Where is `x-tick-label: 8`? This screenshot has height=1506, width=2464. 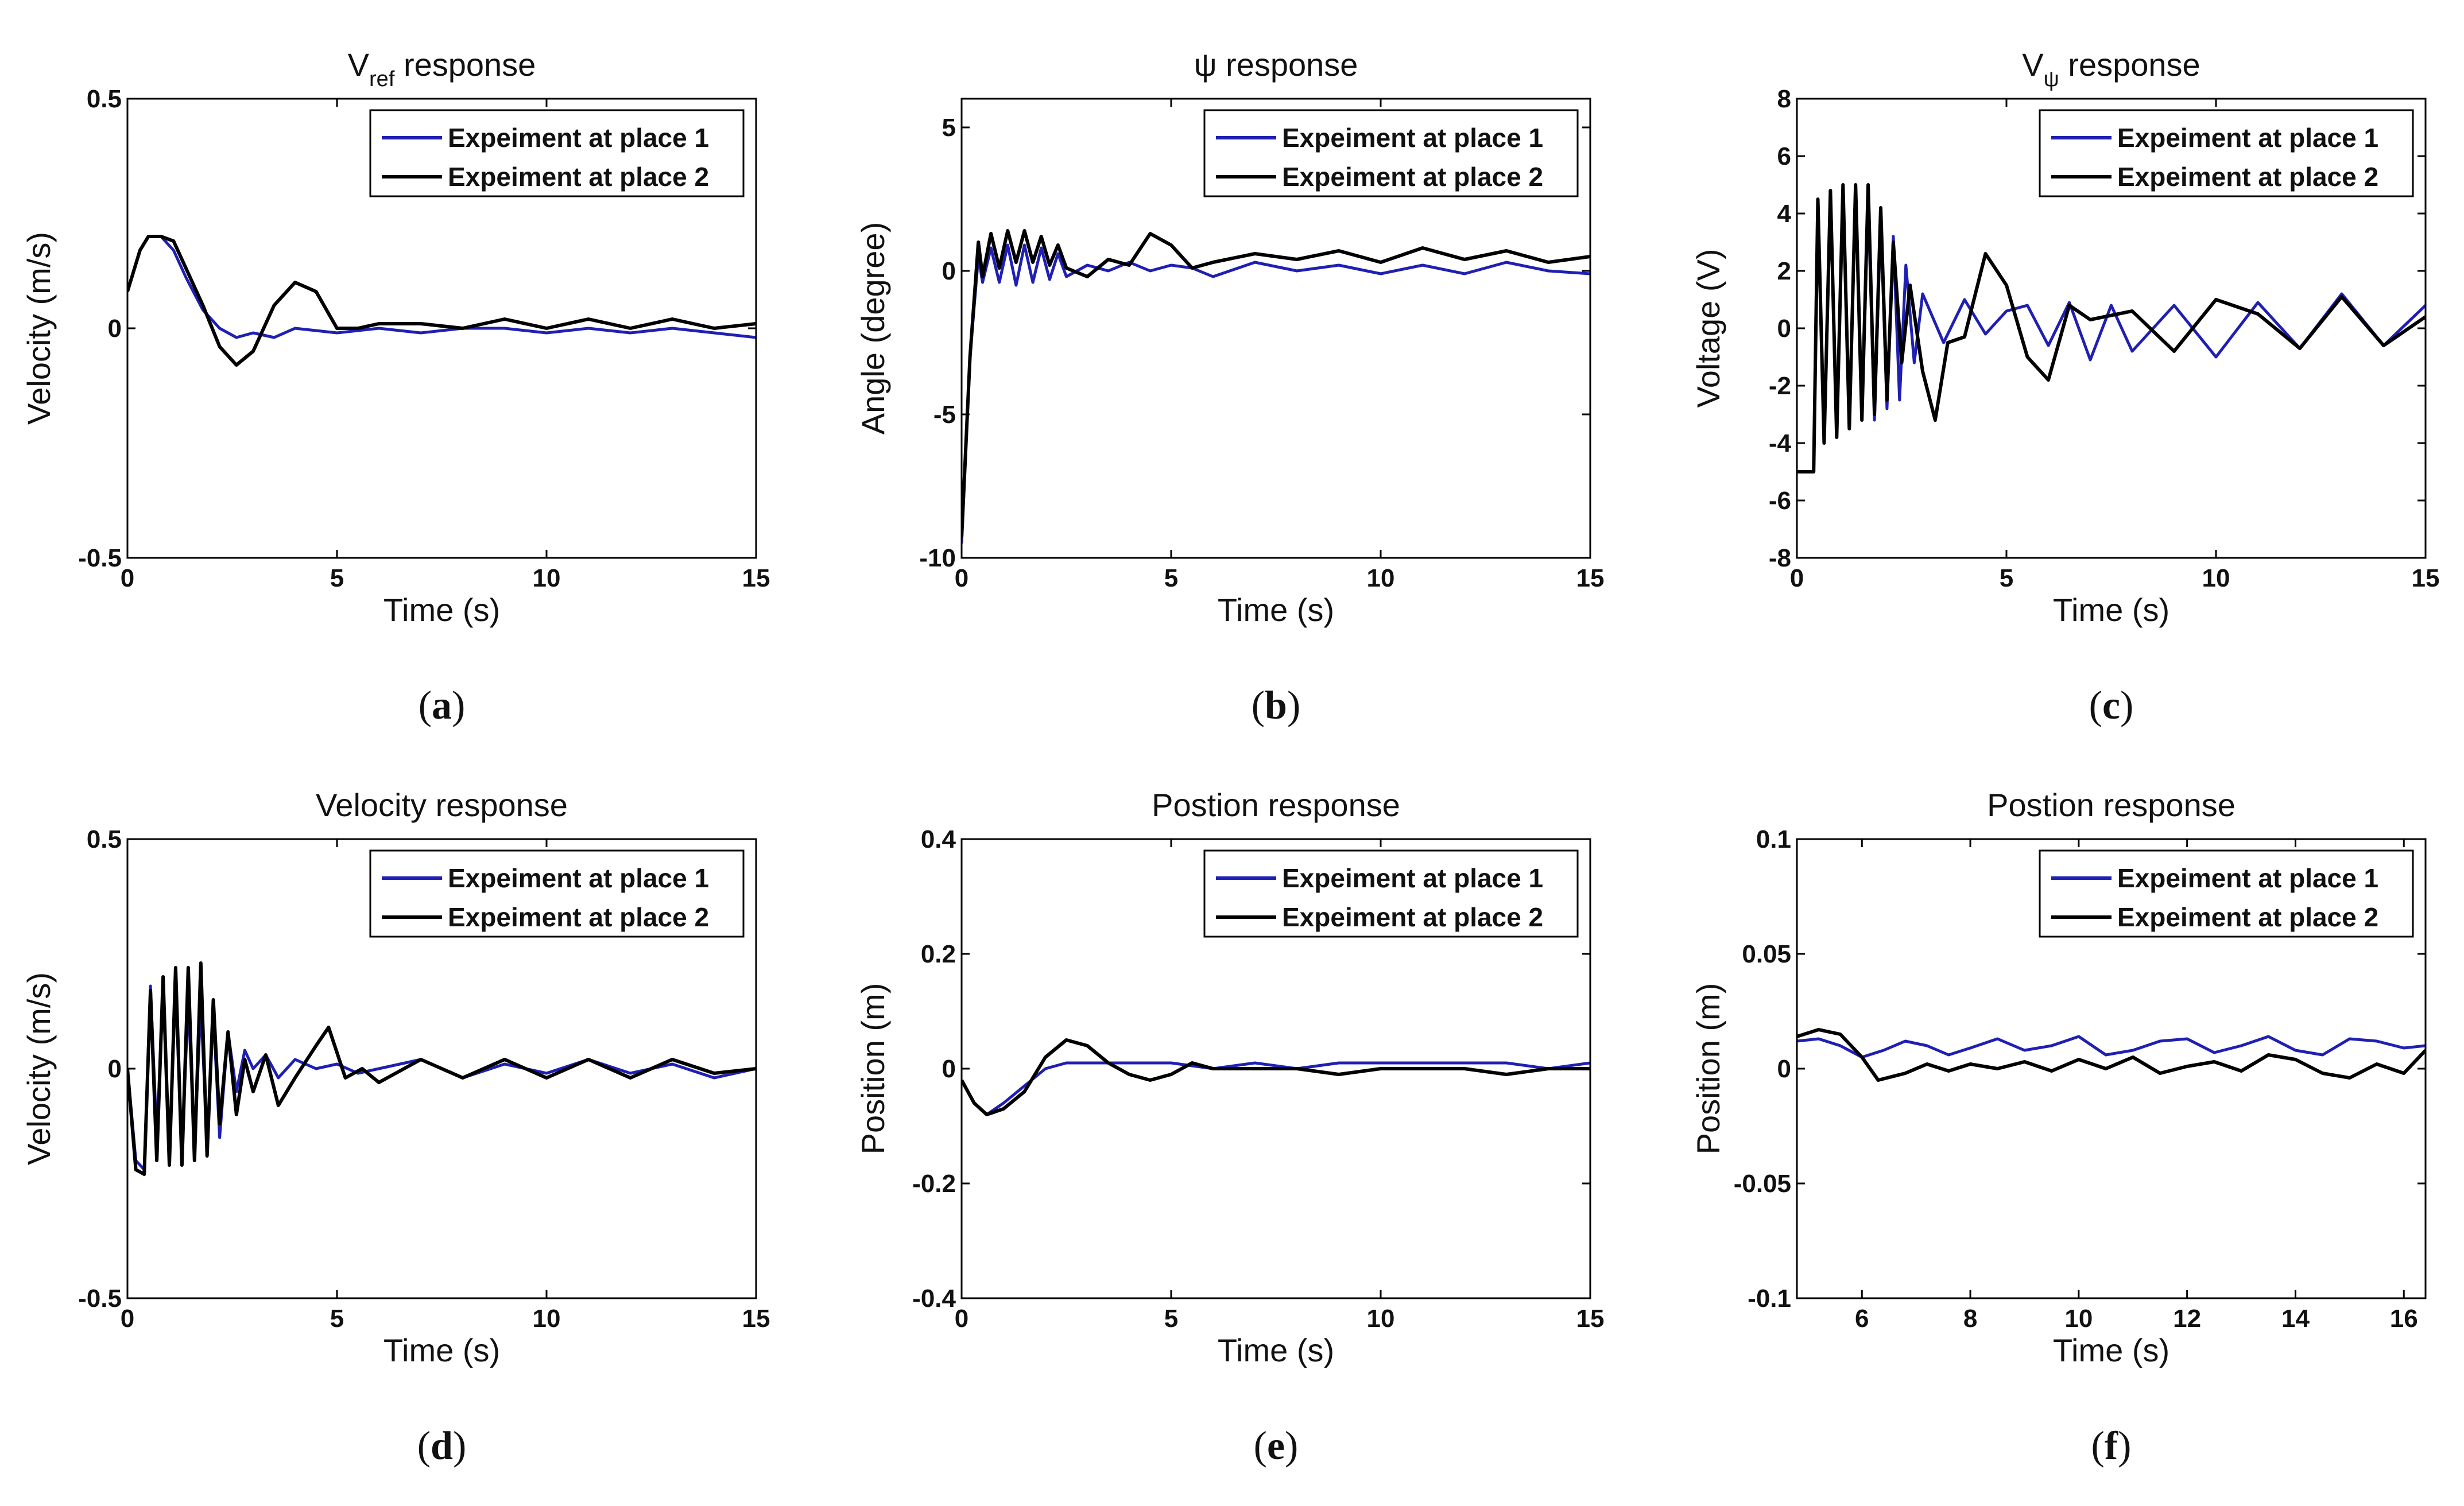
x-tick-label: 8 is located at coordinates (1970, 1319).